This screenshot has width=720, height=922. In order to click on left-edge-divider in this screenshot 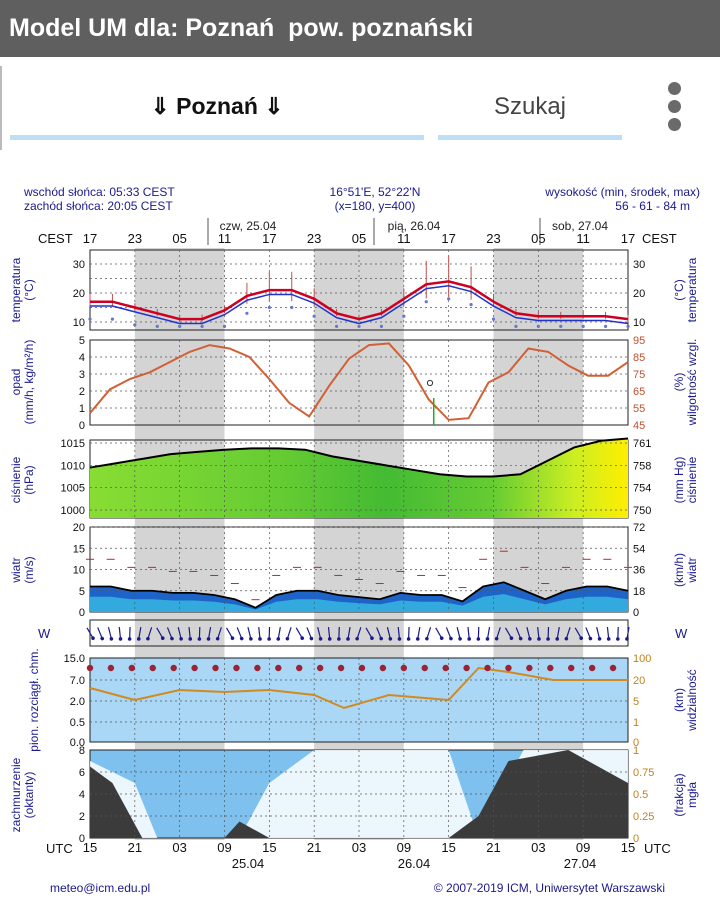, I will do `click(1, 108)`.